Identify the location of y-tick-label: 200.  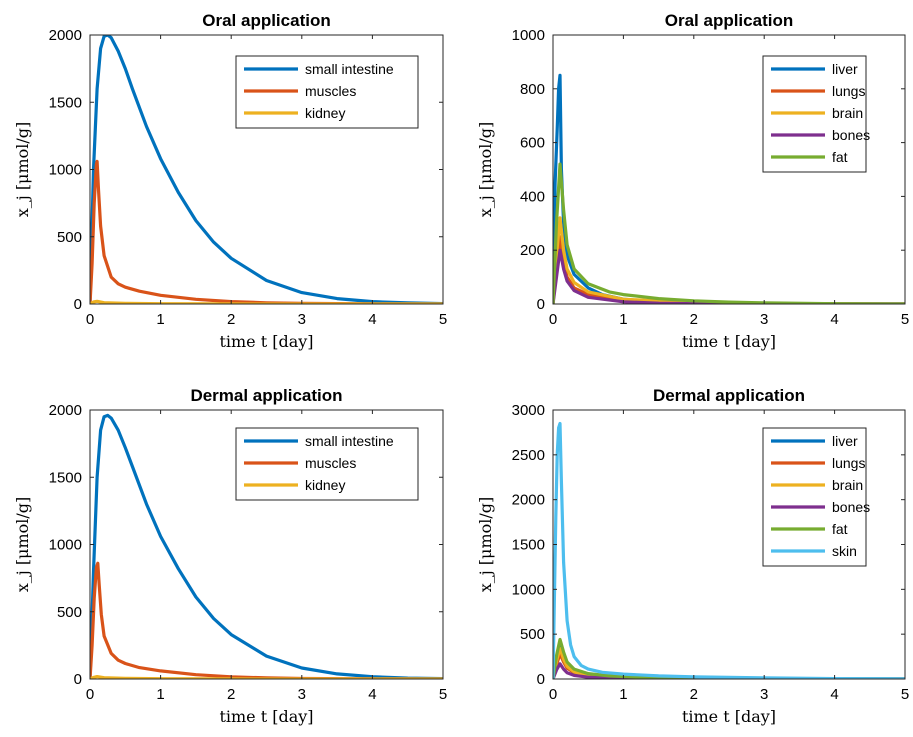
(532, 250).